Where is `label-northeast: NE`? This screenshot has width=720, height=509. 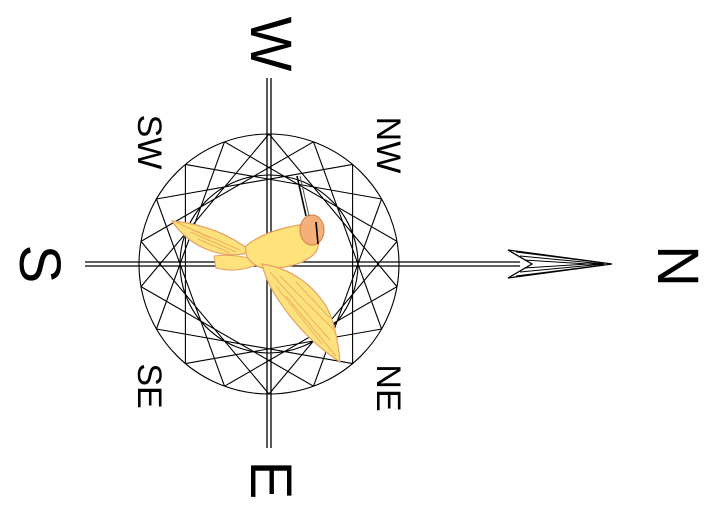 label-northeast: NE is located at coordinates (388, 387).